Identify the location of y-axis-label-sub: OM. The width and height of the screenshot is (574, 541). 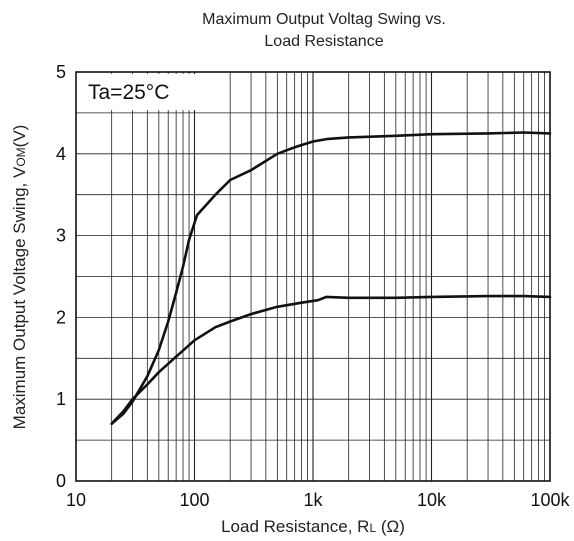
(21, 156).